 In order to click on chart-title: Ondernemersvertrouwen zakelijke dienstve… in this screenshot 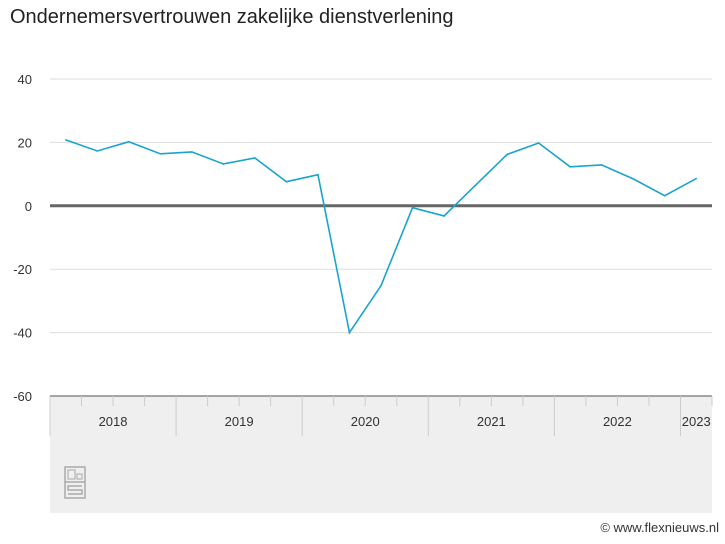, I will do `click(232, 17)`.